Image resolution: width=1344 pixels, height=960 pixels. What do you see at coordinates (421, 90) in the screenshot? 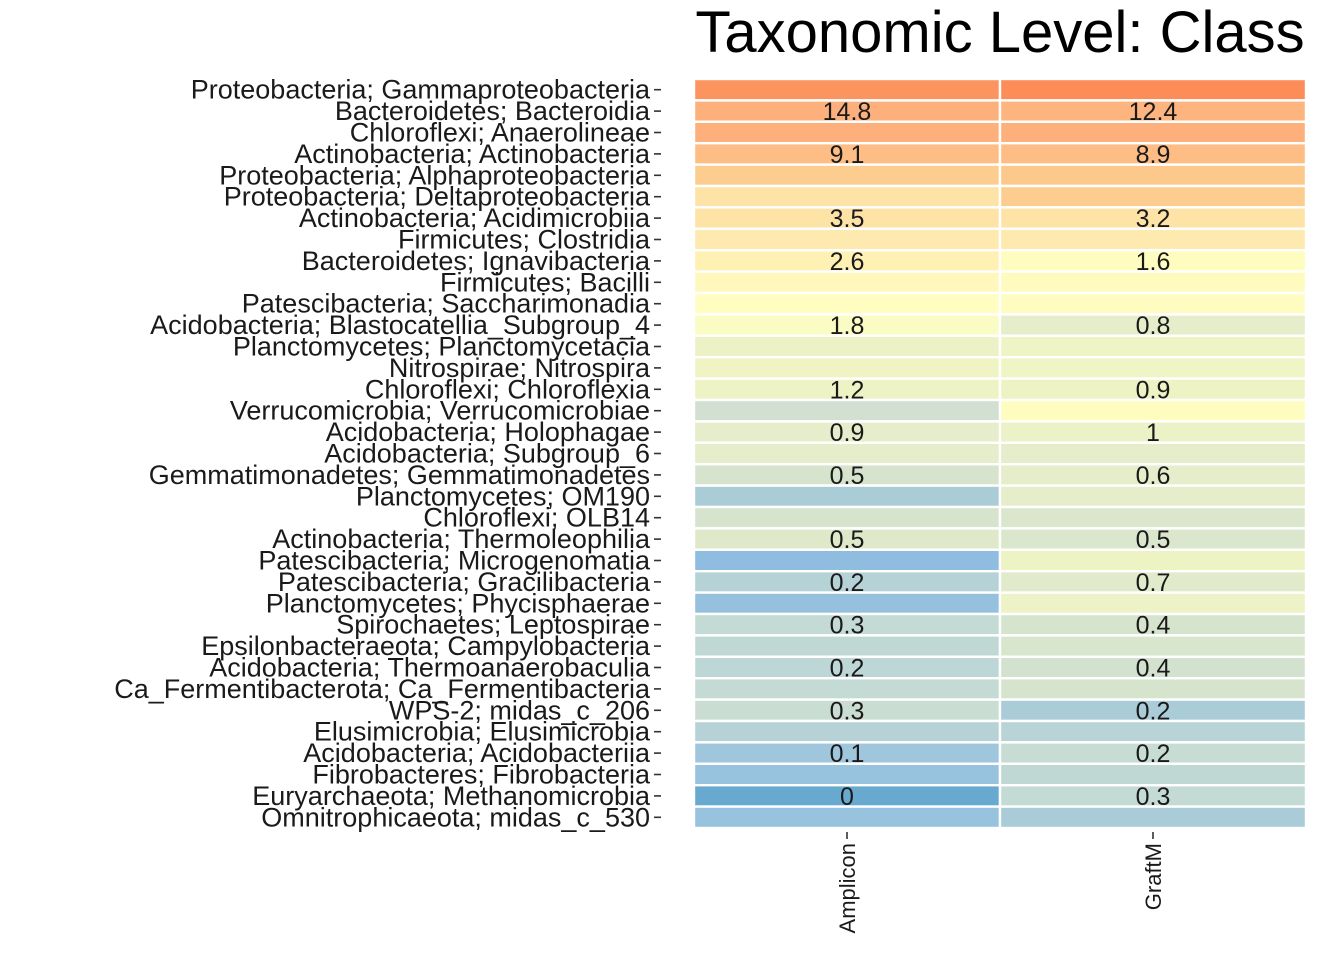
I see `row-label: Proteobacteria; Gammaproteobacteria` at bounding box center [421, 90].